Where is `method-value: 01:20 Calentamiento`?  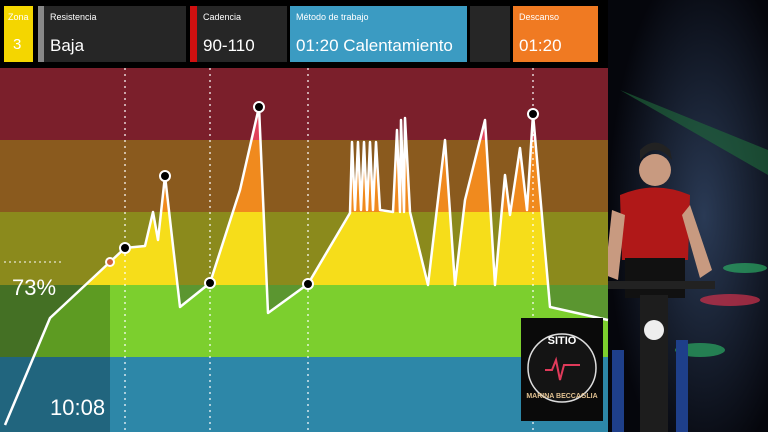 method-value: 01:20 Calentamiento is located at coordinates (374, 45).